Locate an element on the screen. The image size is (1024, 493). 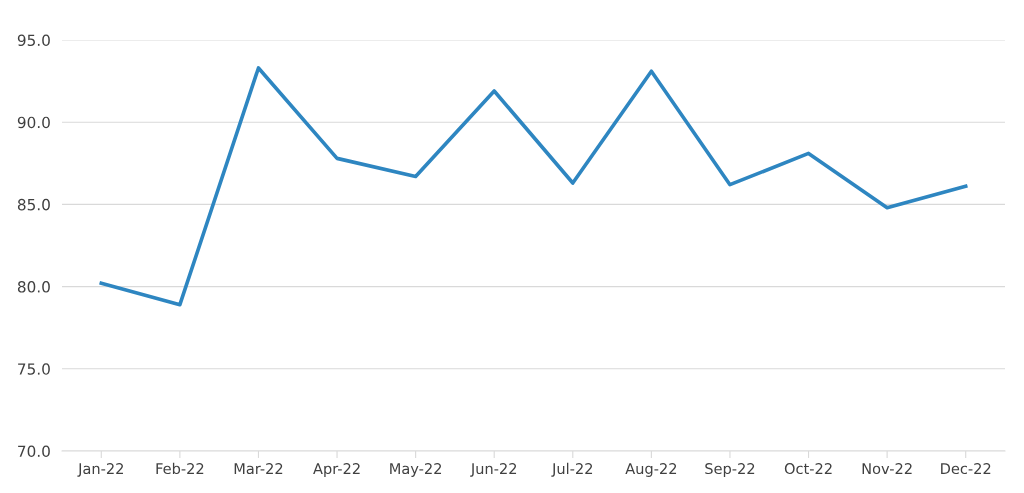
x-tick-label: Nov-22 is located at coordinates (887, 469).